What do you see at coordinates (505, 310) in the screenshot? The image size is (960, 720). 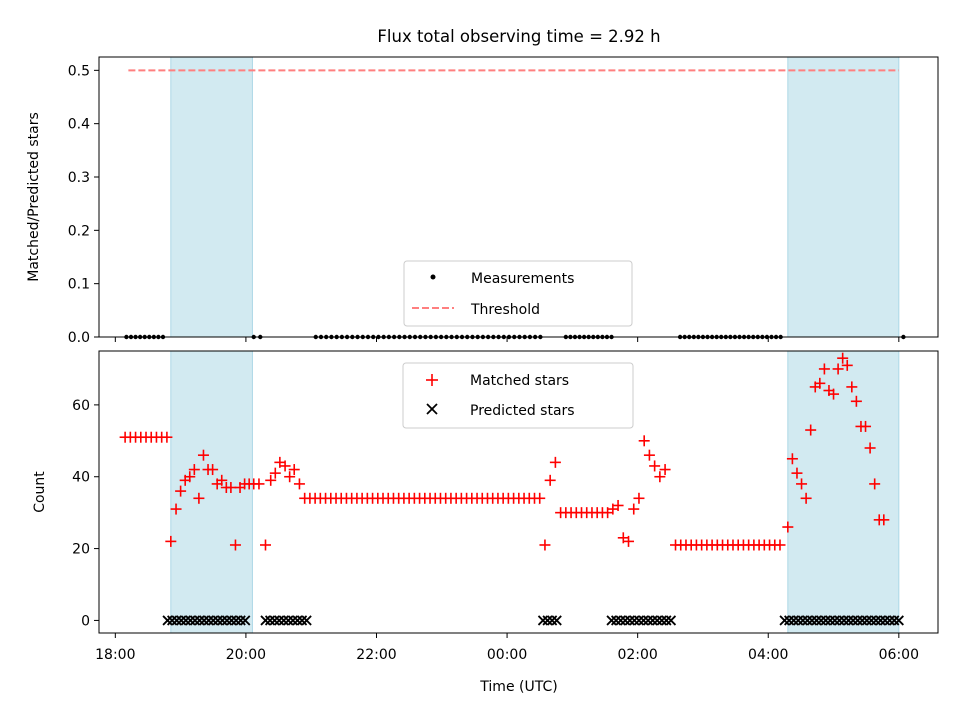 I see `legend-threshold-label: Threshold` at bounding box center [505, 310].